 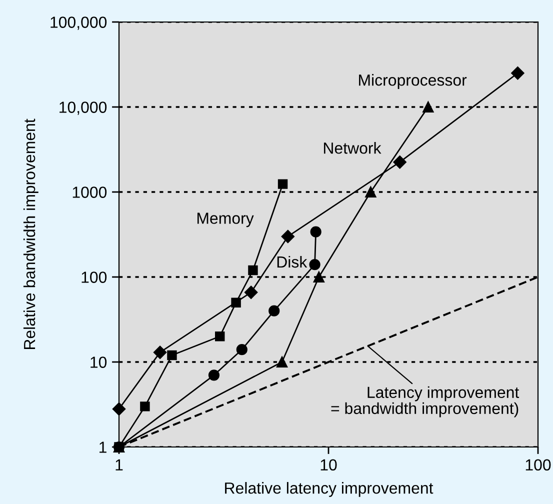 What do you see at coordinates (538, 465) in the screenshot?
I see `x-tick-label: 100` at bounding box center [538, 465].